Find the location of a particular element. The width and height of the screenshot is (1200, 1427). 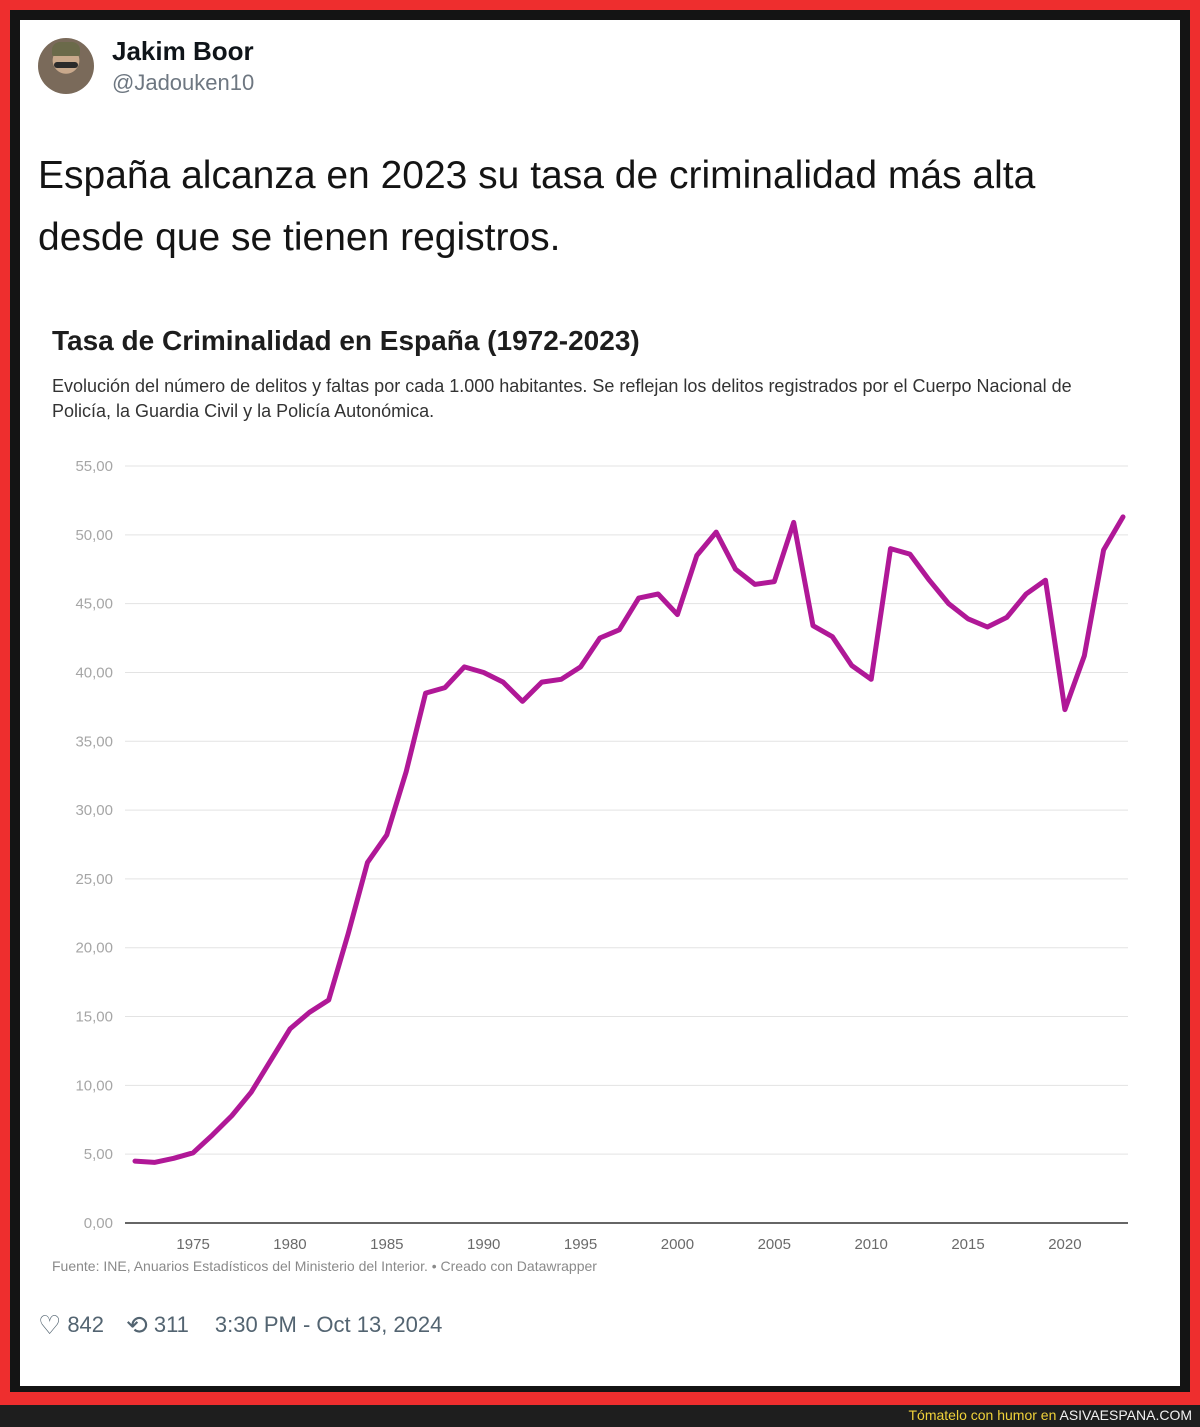

y-tick-label: 5,00 is located at coordinates (98, 1154).